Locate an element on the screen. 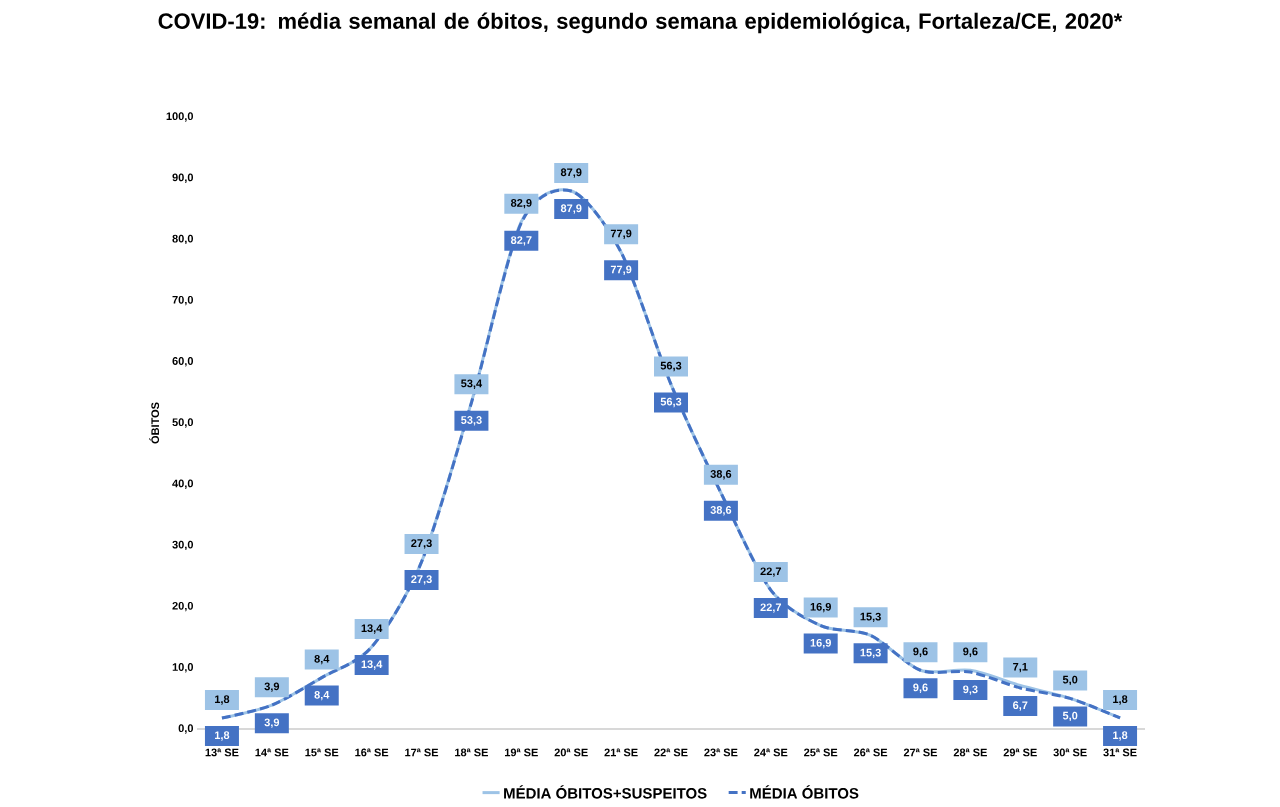 The width and height of the screenshot is (1280, 807). y-tick-label: 40,0 is located at coordinates (183, 484).